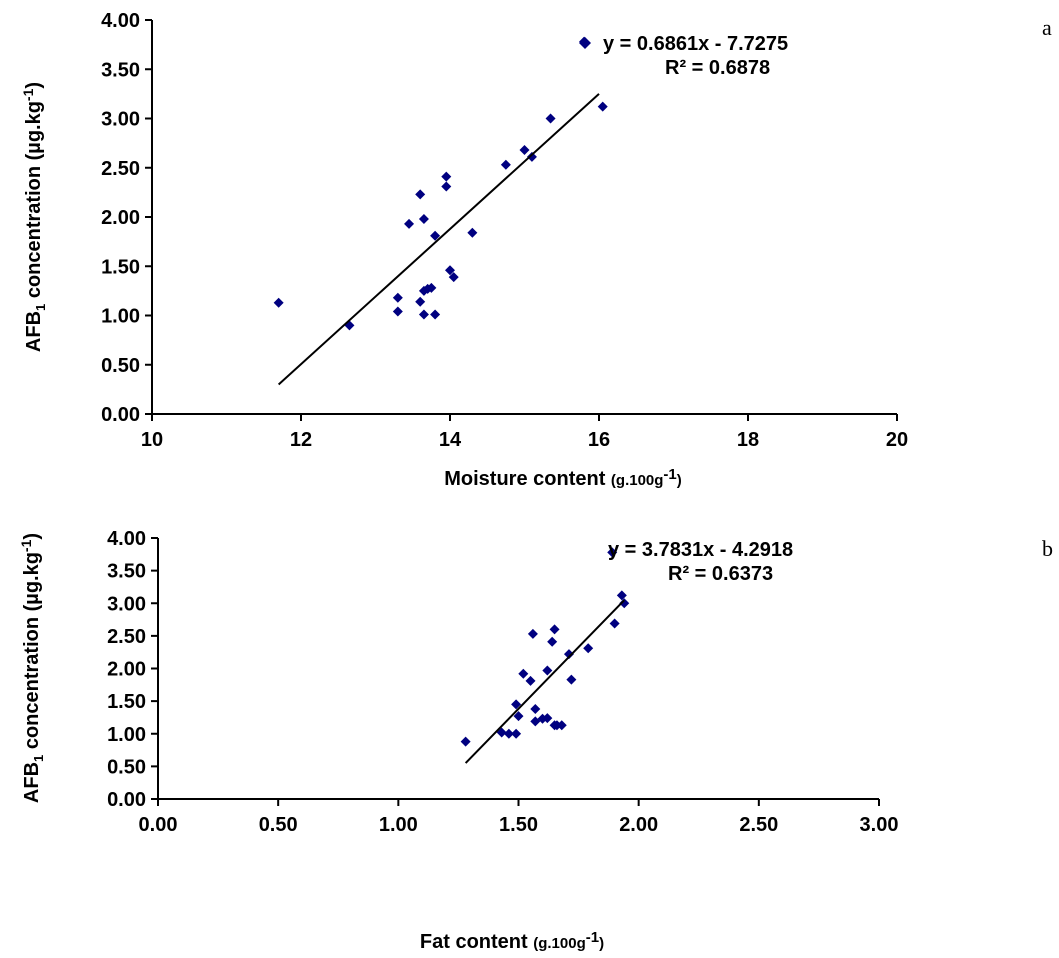  Describe the element at coordinates (524, 432) in the screenshot. I see `x-axis-ticks: 10 12 14 16 18 20` at that location.